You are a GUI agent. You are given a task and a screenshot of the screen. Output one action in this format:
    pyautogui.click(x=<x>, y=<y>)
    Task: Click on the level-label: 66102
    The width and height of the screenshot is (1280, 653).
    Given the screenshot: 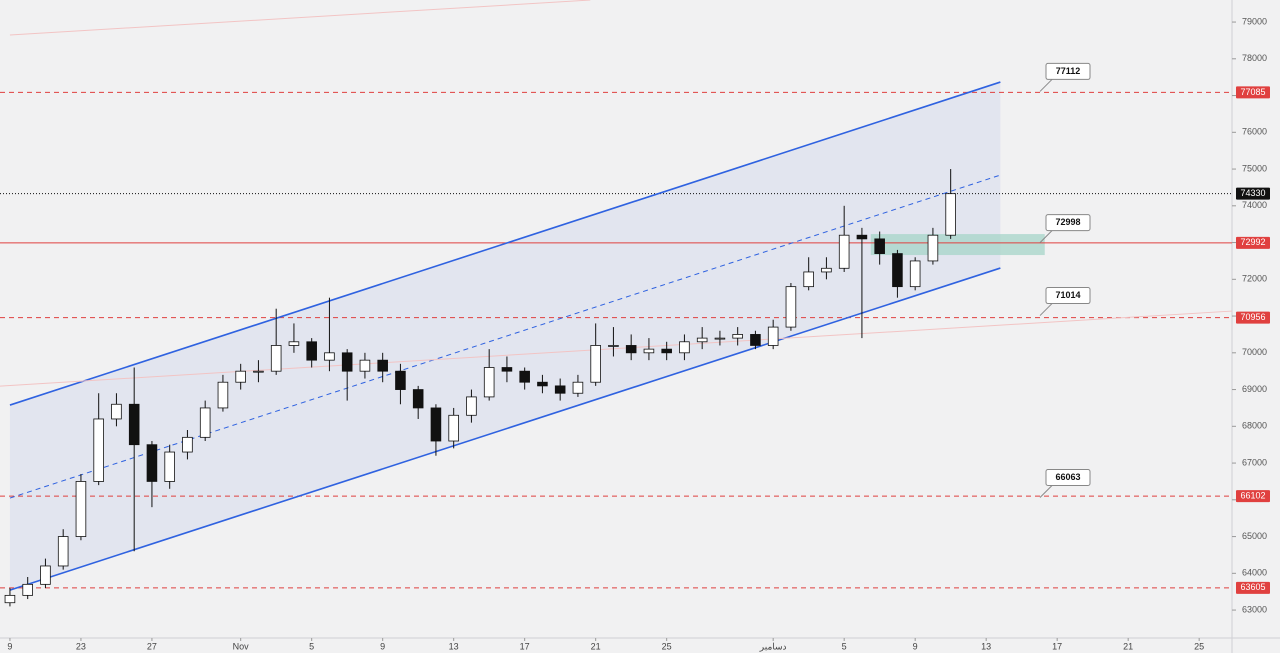 What is the action you would take?
    pyautogui.click(x=1252, y=495)
    